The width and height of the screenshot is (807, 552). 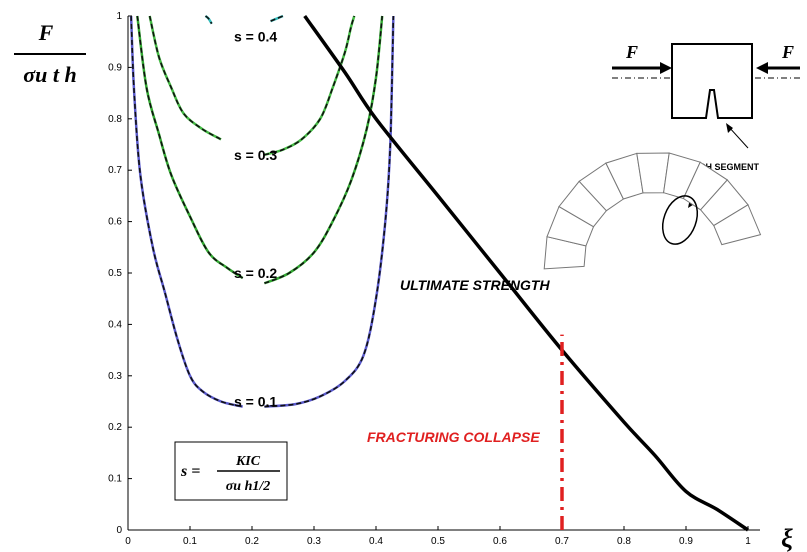 I want to click on series-1-left-branch, so click(x=190, y=147).